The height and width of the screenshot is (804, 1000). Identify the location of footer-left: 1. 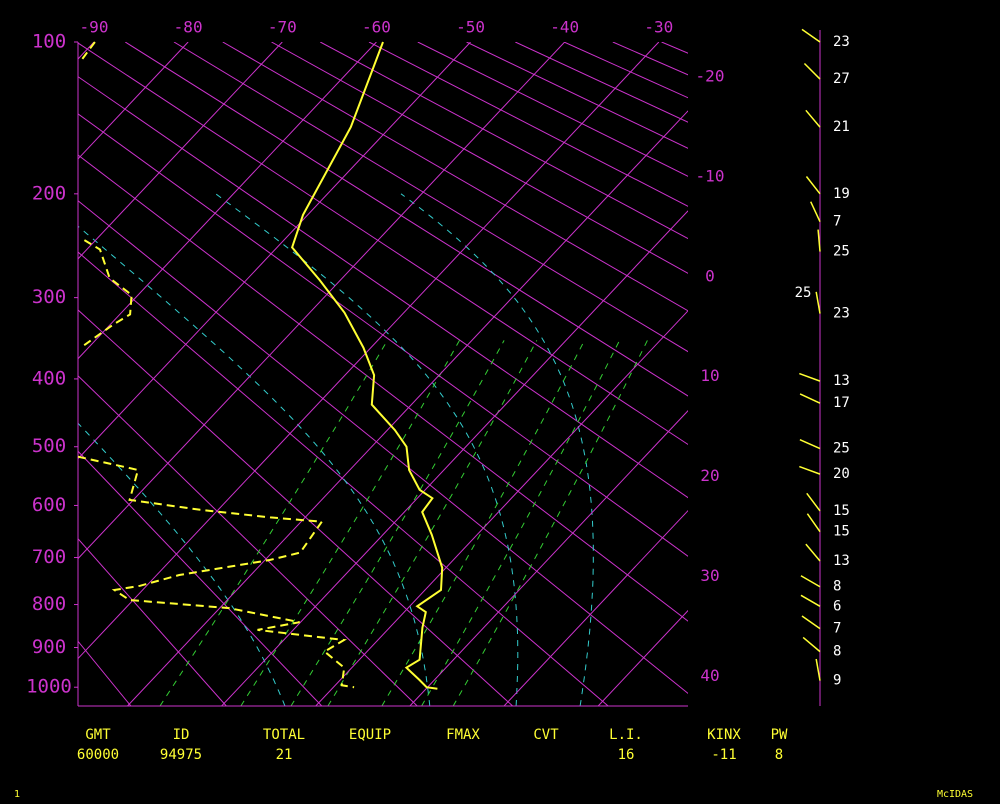
(17, 794).